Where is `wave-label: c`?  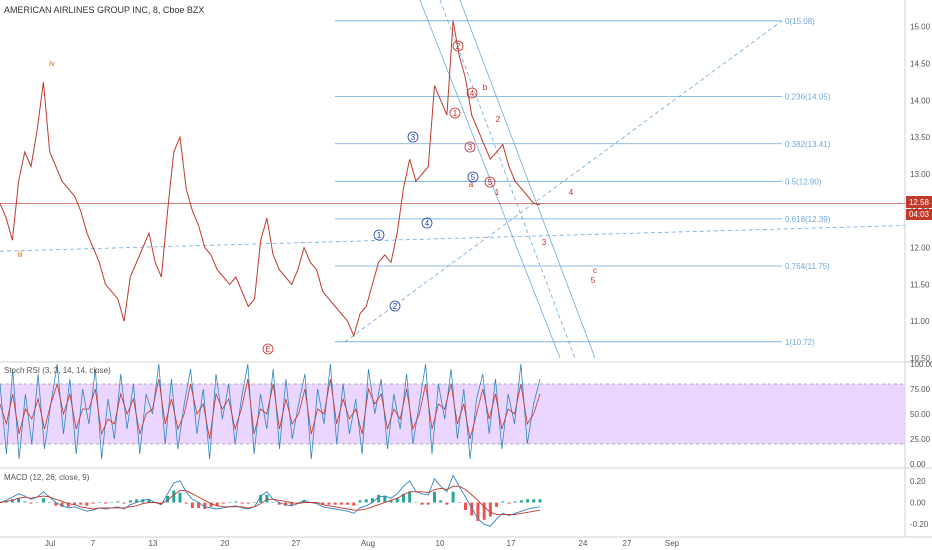 wave-label: c is located at coordinates (595, 270).